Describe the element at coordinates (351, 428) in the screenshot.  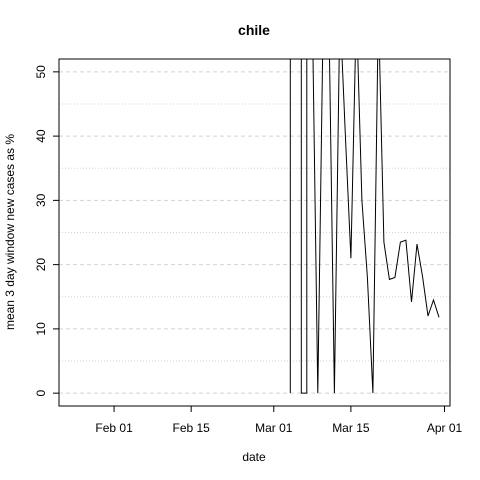
I see `x-tick-label: Mar 15` at that location.